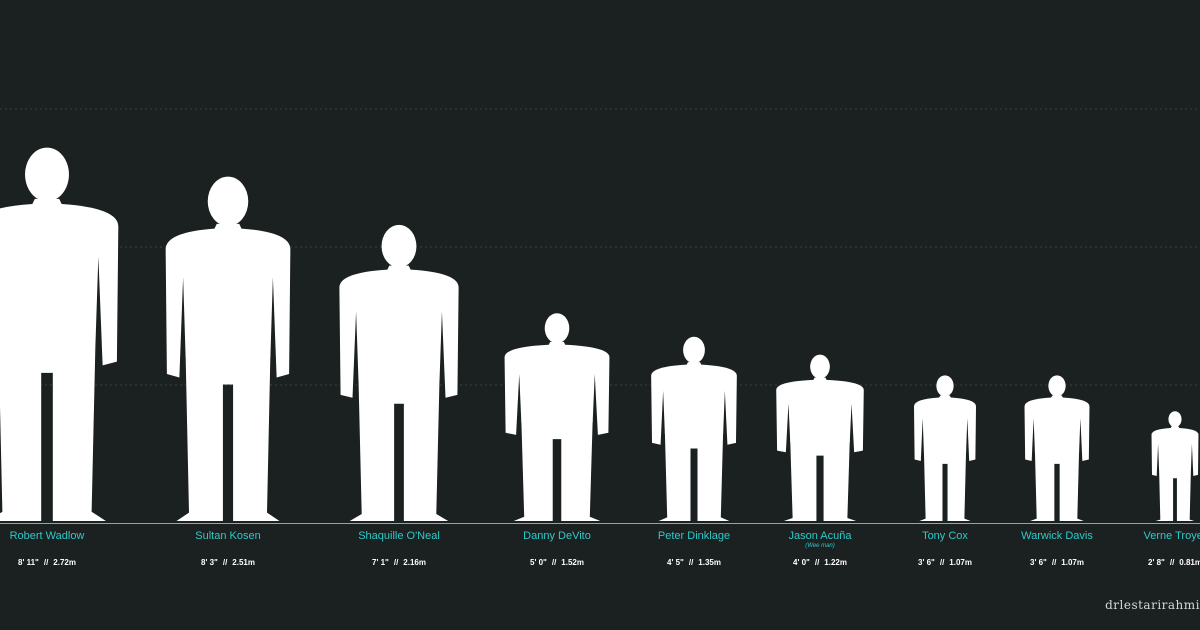 Image resolution: width=1200 pixels, height=630 pixels. What do you see at coordinates (1142, 562) in the screenshot?
I see `person-height: 2' 8" // 0.81m` at bounding box center [1142, 562].